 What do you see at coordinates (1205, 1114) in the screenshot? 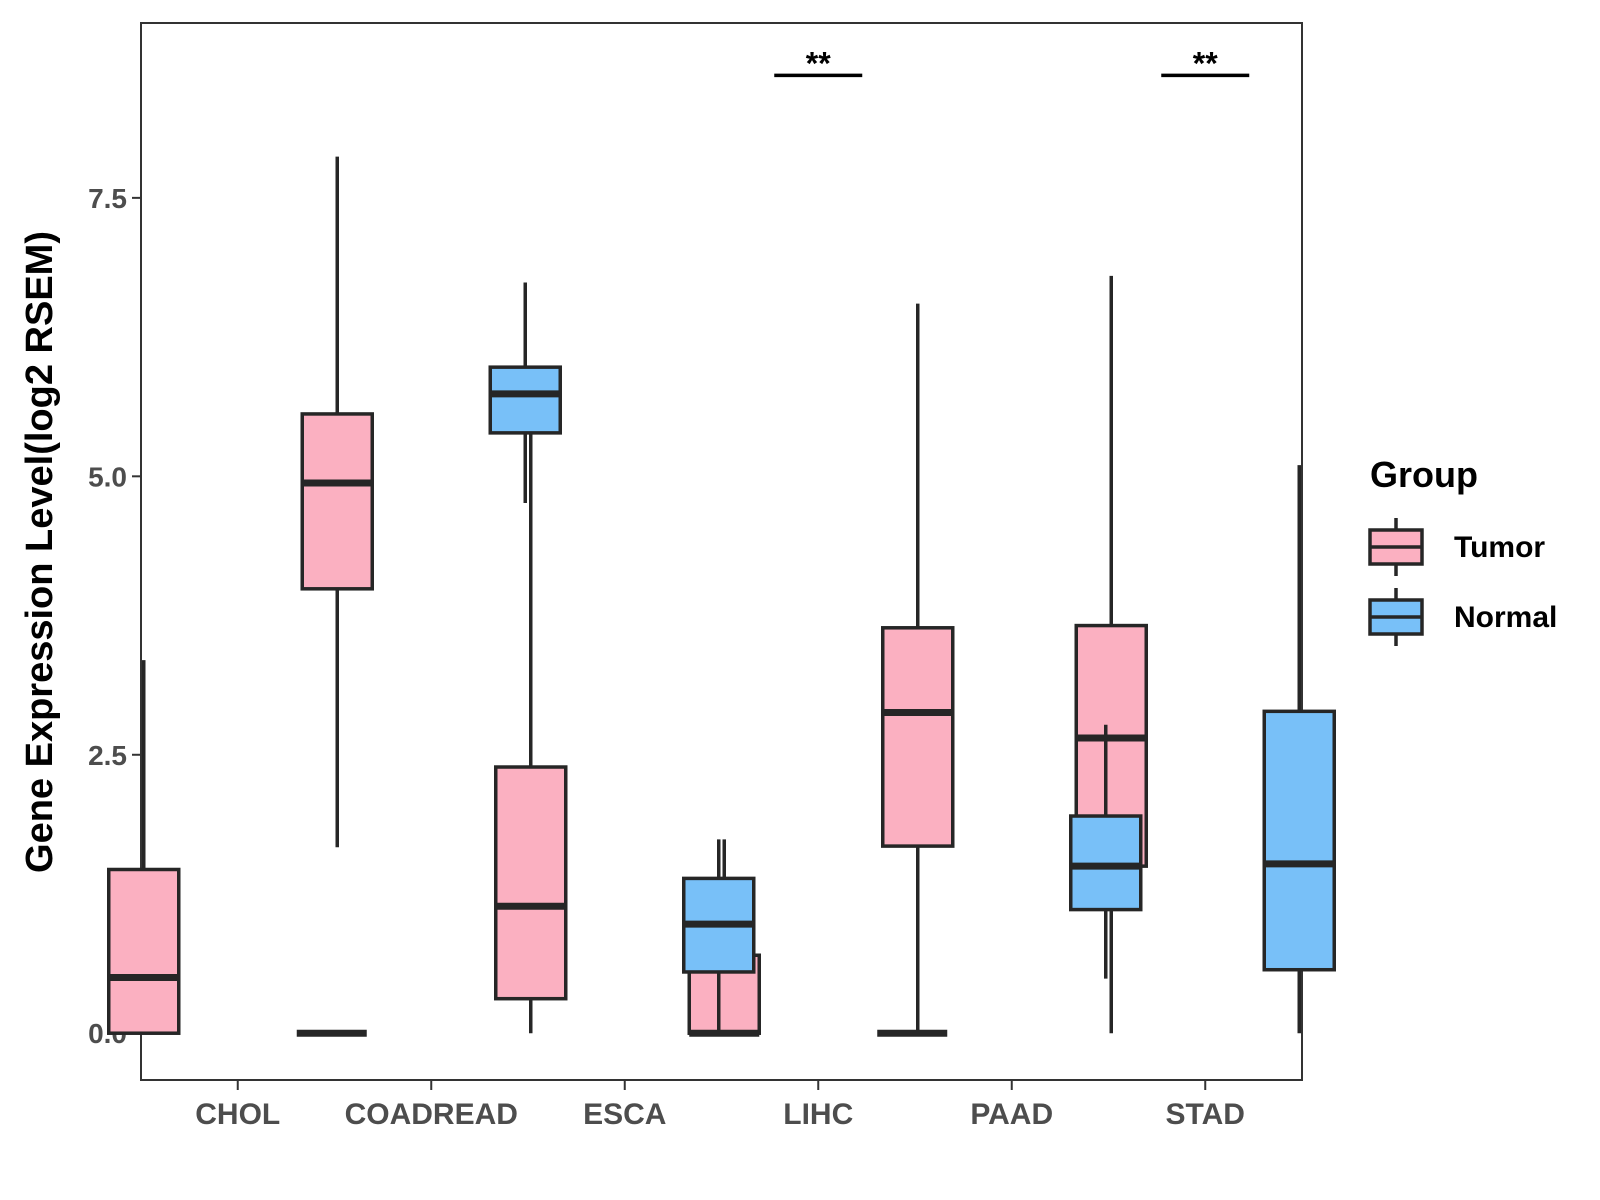
I see `x-tick-label: STAD` at bounding box center [1205, 1114].